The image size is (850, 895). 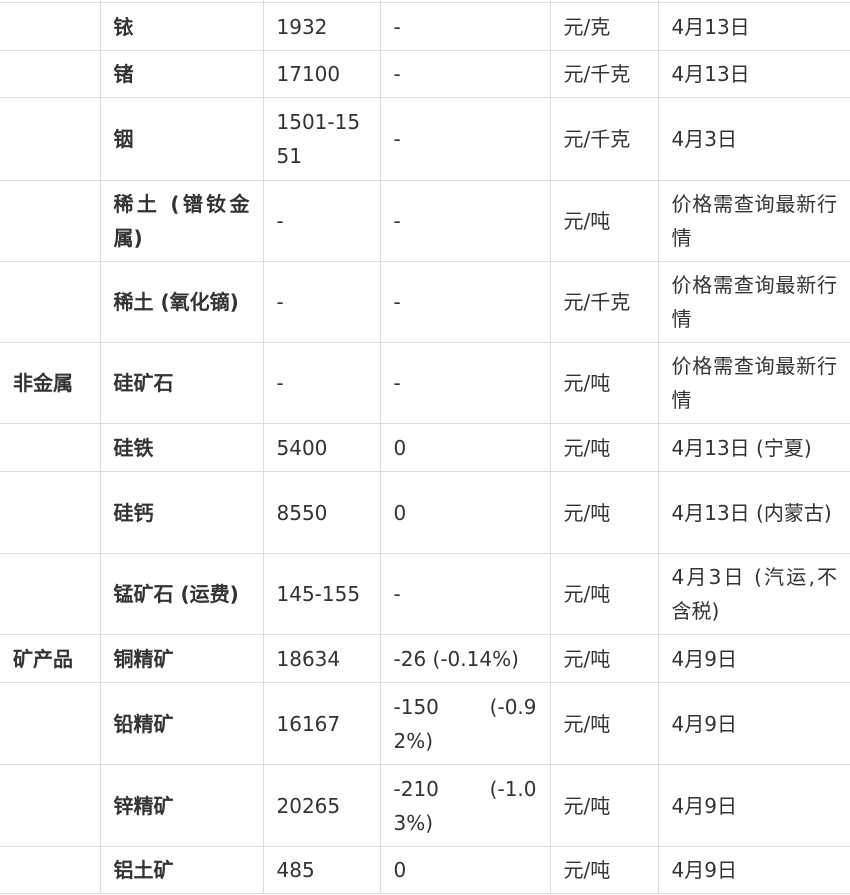 What do you see at coordinates (181, 26) in the screenshot?
I see `cell-item-name: 铱` at bounding box center [181, 26].